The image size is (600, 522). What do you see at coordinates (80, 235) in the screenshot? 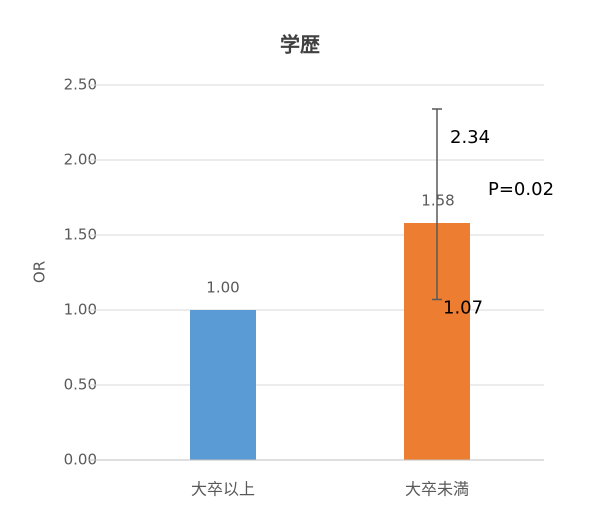
I see `y-tick-label: 1.50` at bounding box center [80, 235].